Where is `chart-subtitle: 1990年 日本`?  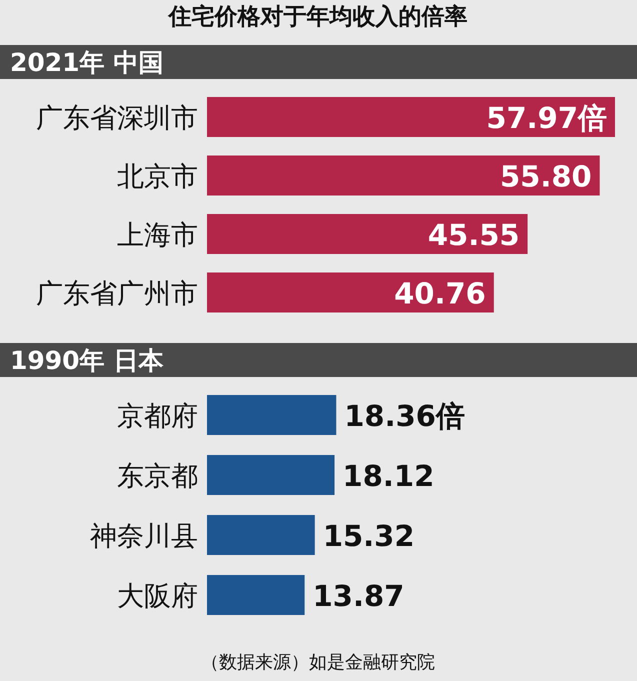
chart-subtitle: 1990年 日本 is located at coordinates (87, 360).